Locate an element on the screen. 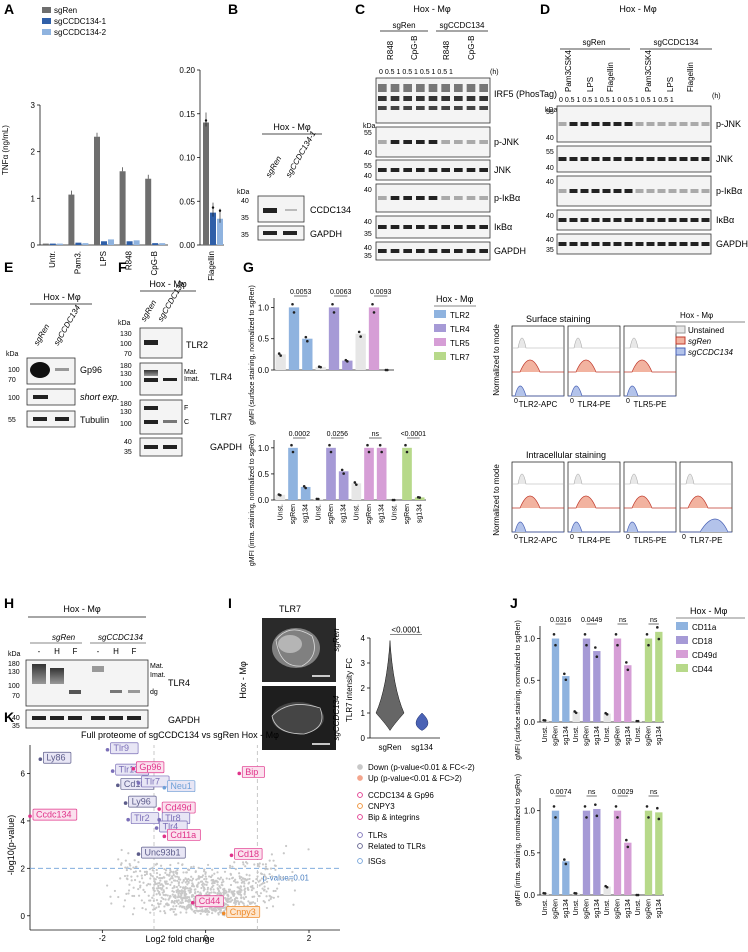 The image size is (748, 952). volcano-label: Ccdc134 is located at coordinates (54, 815).